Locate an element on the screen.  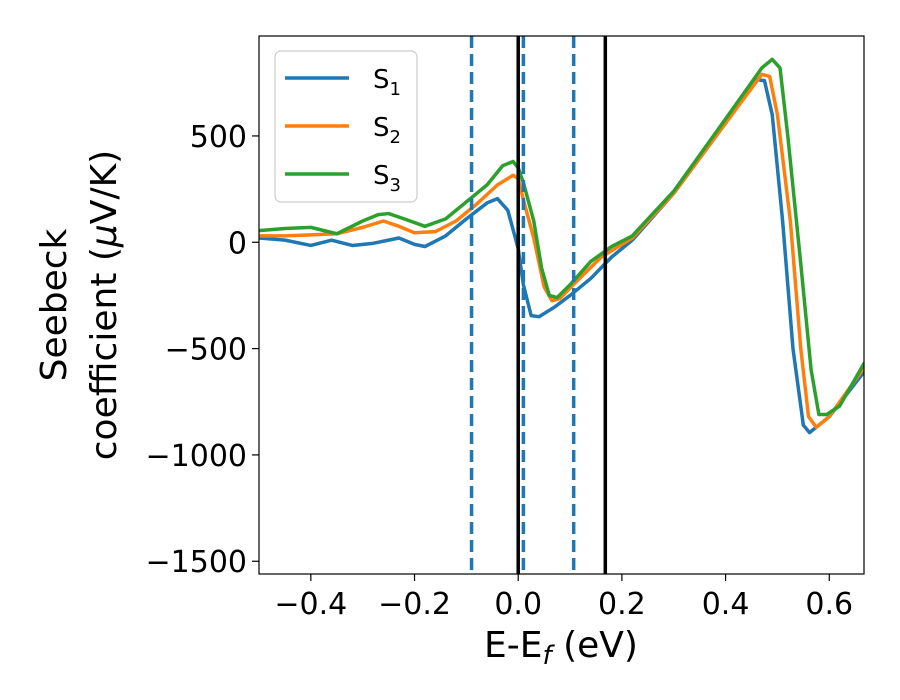
legend: S1 S2 S3 is located at coordinates (346, 126).